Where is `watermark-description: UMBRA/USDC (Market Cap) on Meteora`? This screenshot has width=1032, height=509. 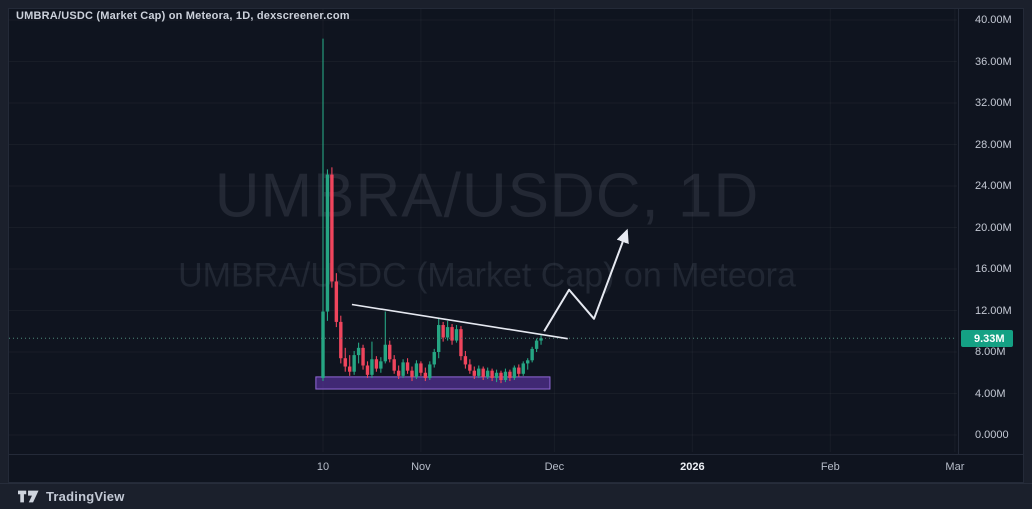
watermark-description: UMBRA/USDC (Market Cap) on Meteora is located at coordinates (487, 275).